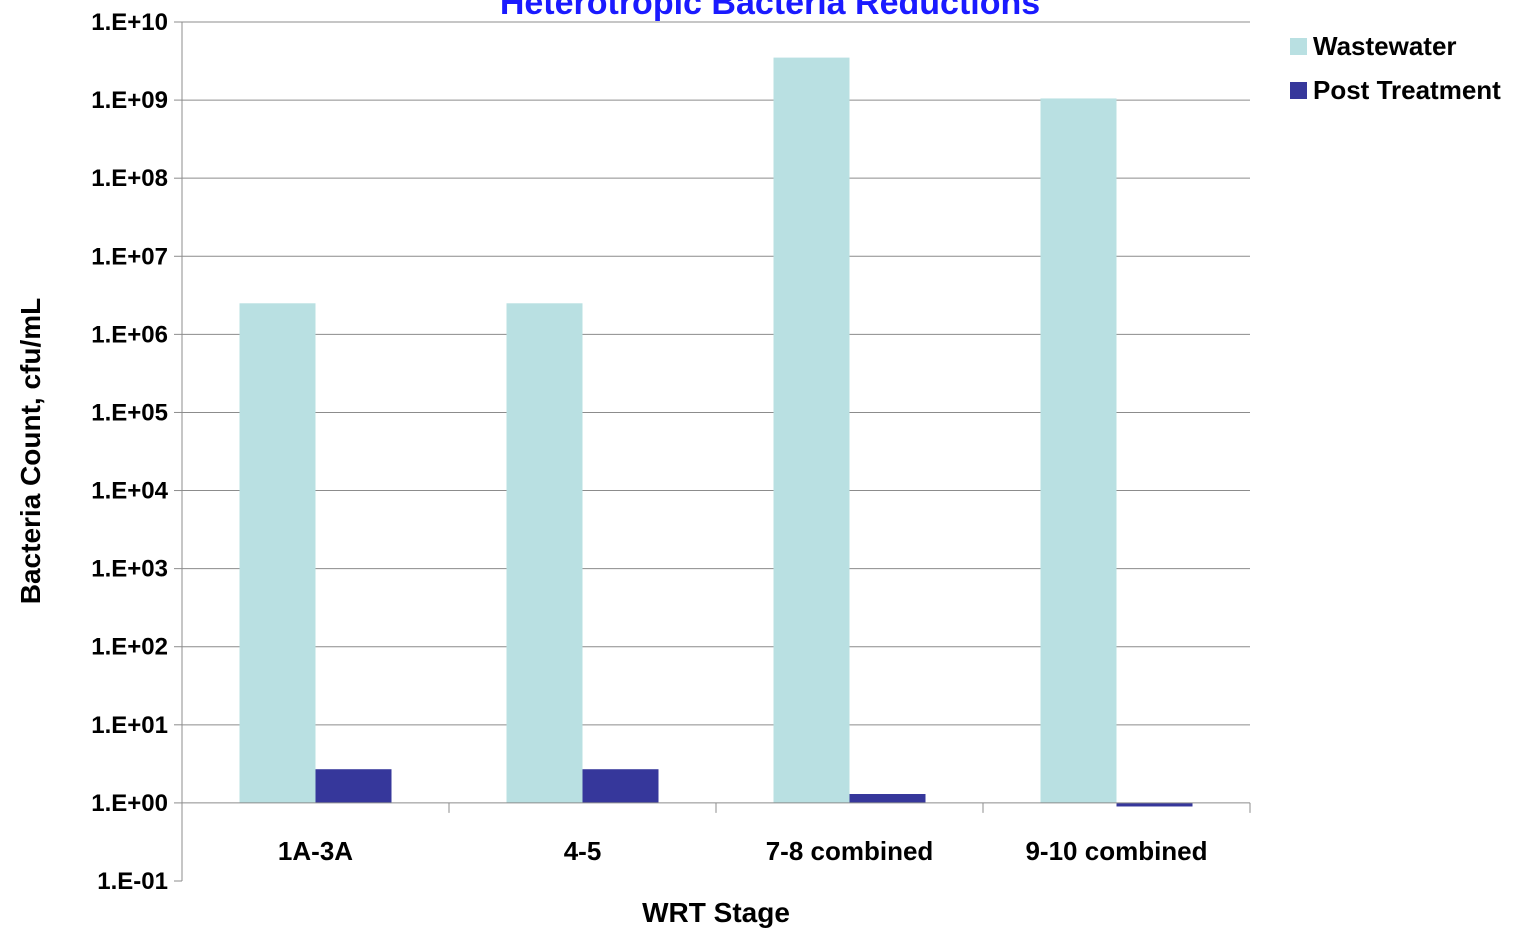  What do you see at coordinates (583, 851) in the screenshot?
I see `x-tick-label: 4-5` at bounding box center [583, 851].